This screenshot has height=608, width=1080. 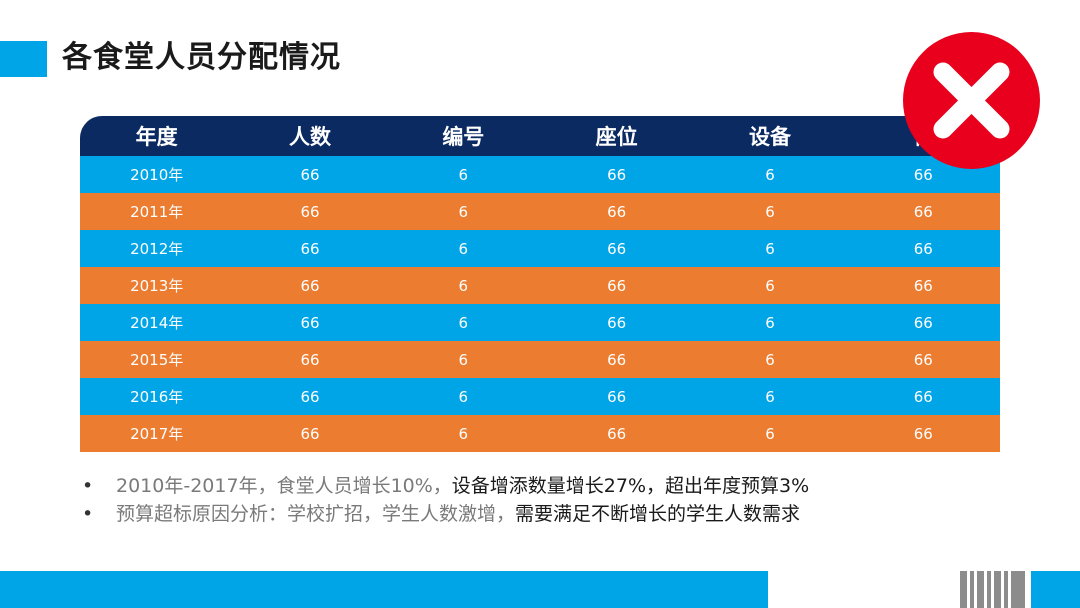 What do you see at coordinates (157, 174) in the screenshot?
I see `cell-year: 2010年` at bounding box center [157, 174].